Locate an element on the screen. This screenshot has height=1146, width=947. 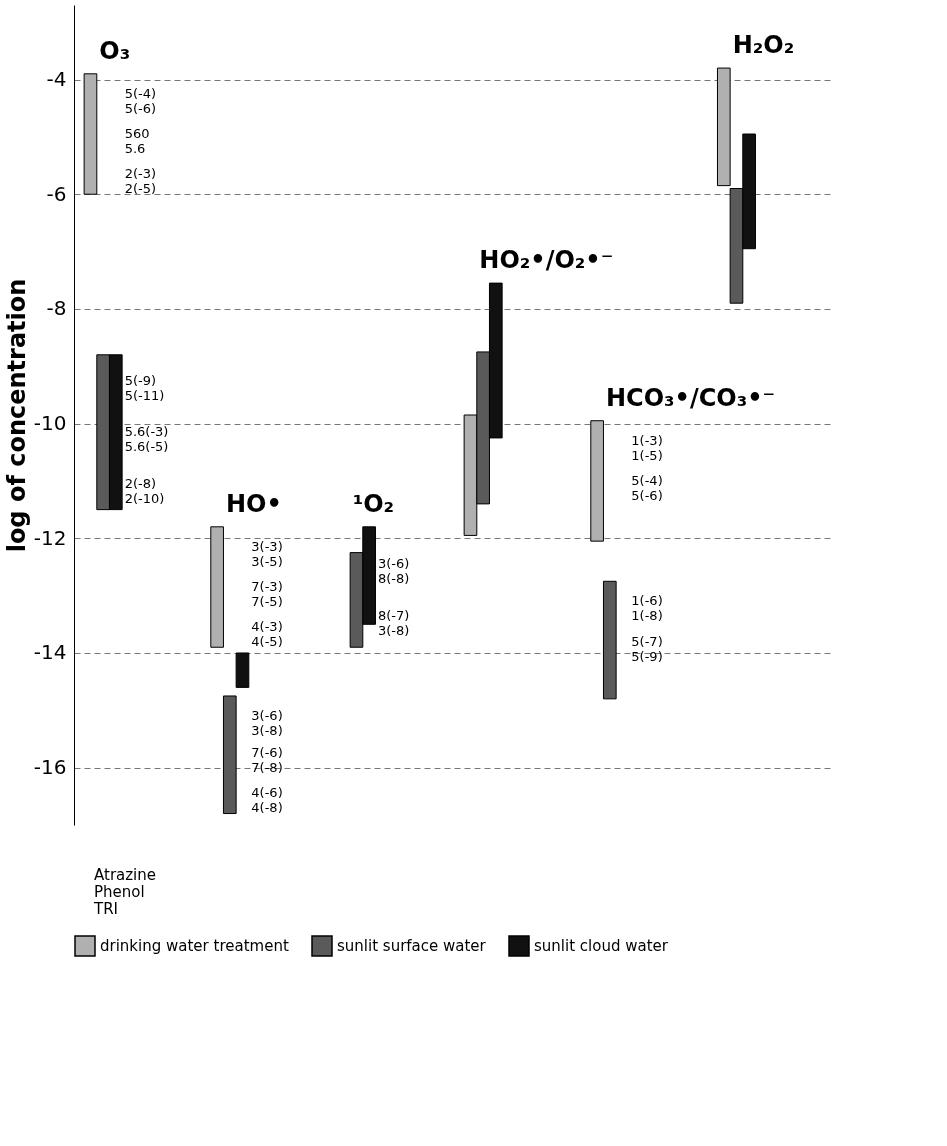
y-tick-label: -12 is located at coordinates (50, 537).